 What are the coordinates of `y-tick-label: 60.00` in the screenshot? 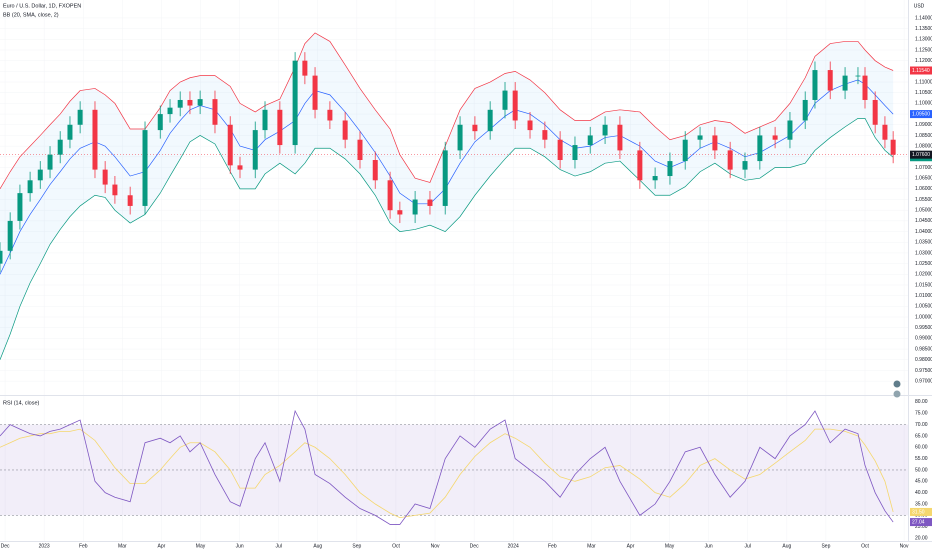 It's located at (921, 448).